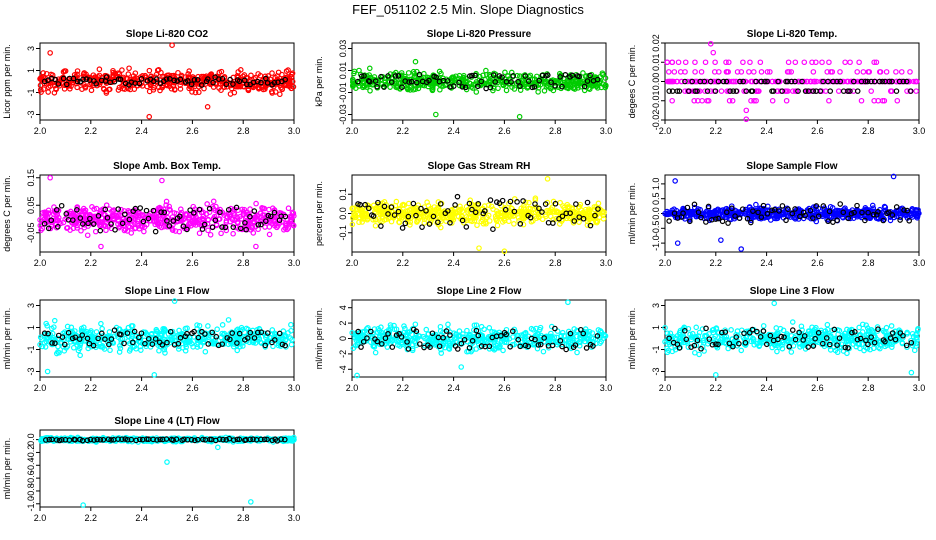  Describe the element at coordinates (243, 388) in the screenshot. I see `x-tick-label: 2.8` at that location.